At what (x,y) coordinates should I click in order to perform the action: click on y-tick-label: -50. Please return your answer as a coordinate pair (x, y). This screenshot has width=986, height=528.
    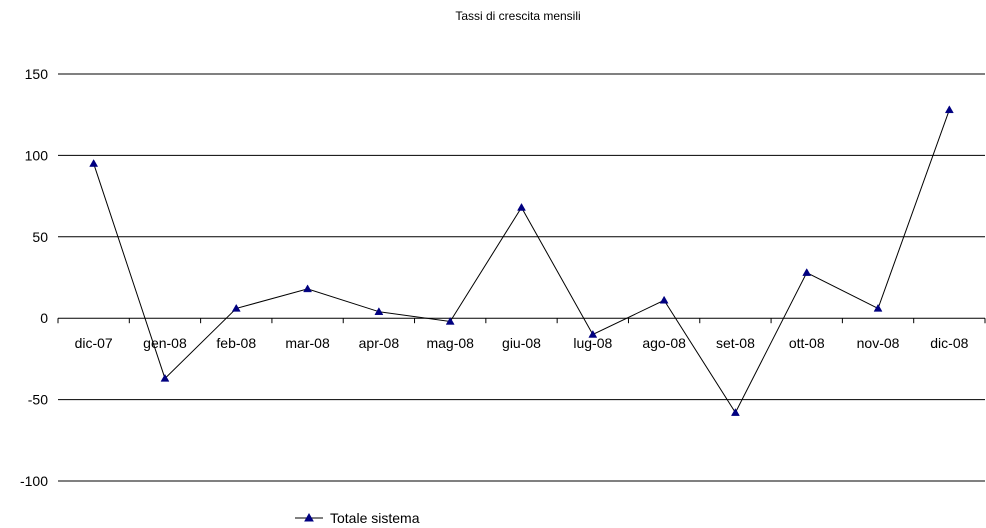
    Looking at the image, I should click on (38, 400).